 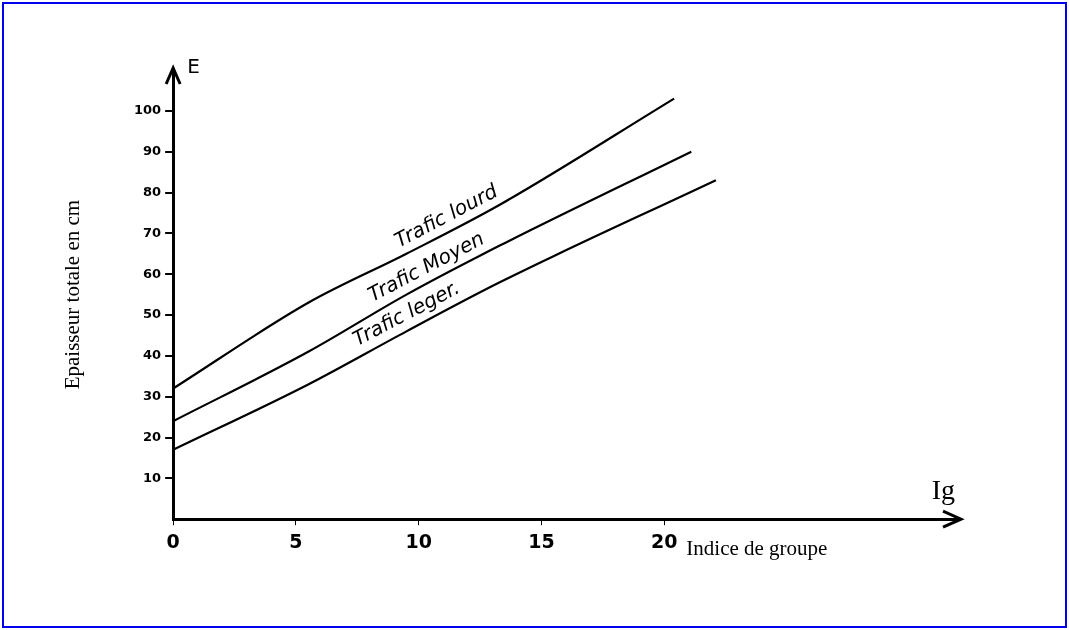 I want to click on y-tick-label: 60, so click(x=152, y=273).